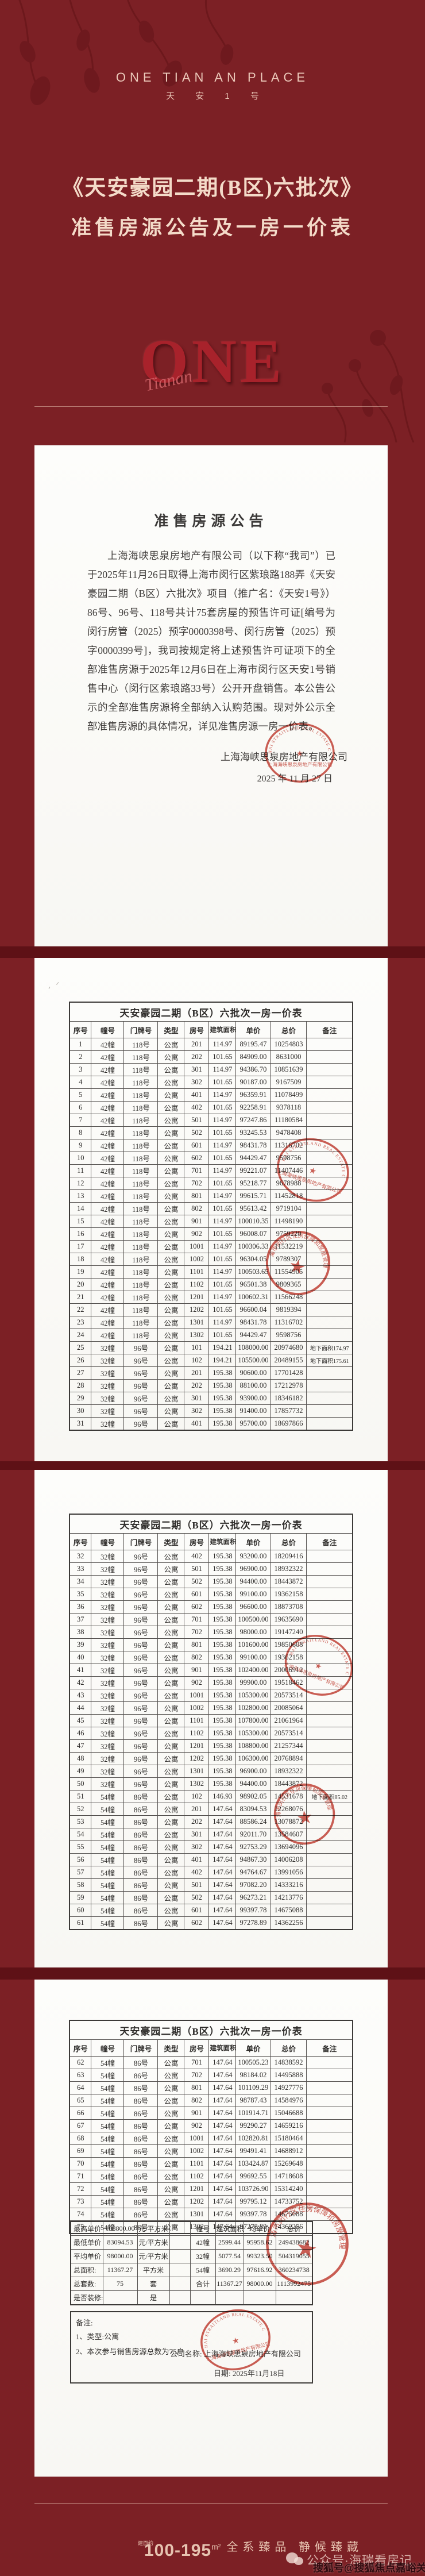 This screenshot has width=425, height=2576. What do you see at coordinates (211, 1069) in the screenshot?
I see `table-row: 3 42幢 118号 公寓 301 114.97 94386.70 10851639` at bounding box center [211, 1069].